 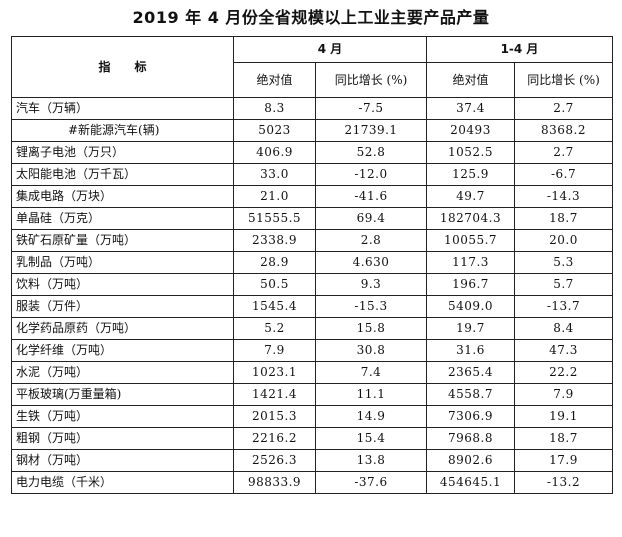 I want to click on row-name-cell: 钢材（万吨）, so click(x=122, y=460).